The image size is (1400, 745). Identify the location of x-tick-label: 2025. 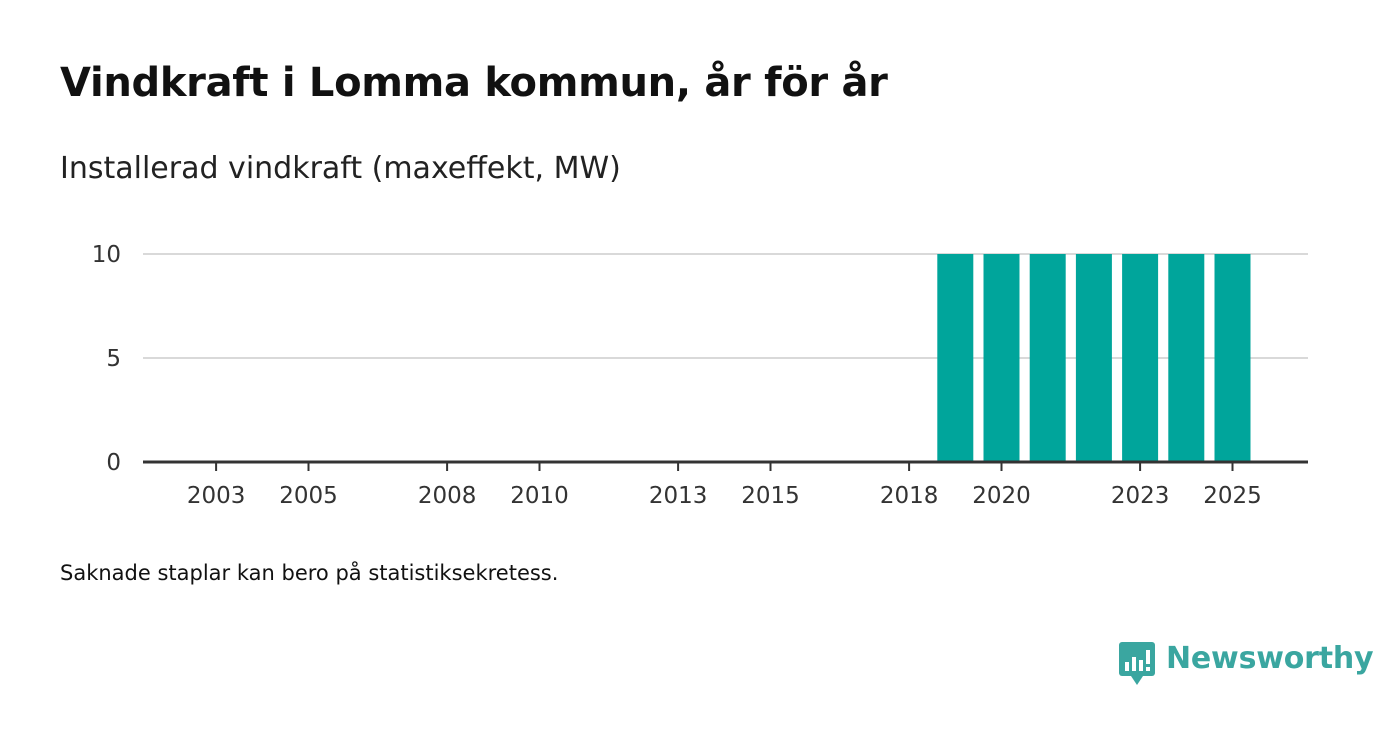
(1232, 496).